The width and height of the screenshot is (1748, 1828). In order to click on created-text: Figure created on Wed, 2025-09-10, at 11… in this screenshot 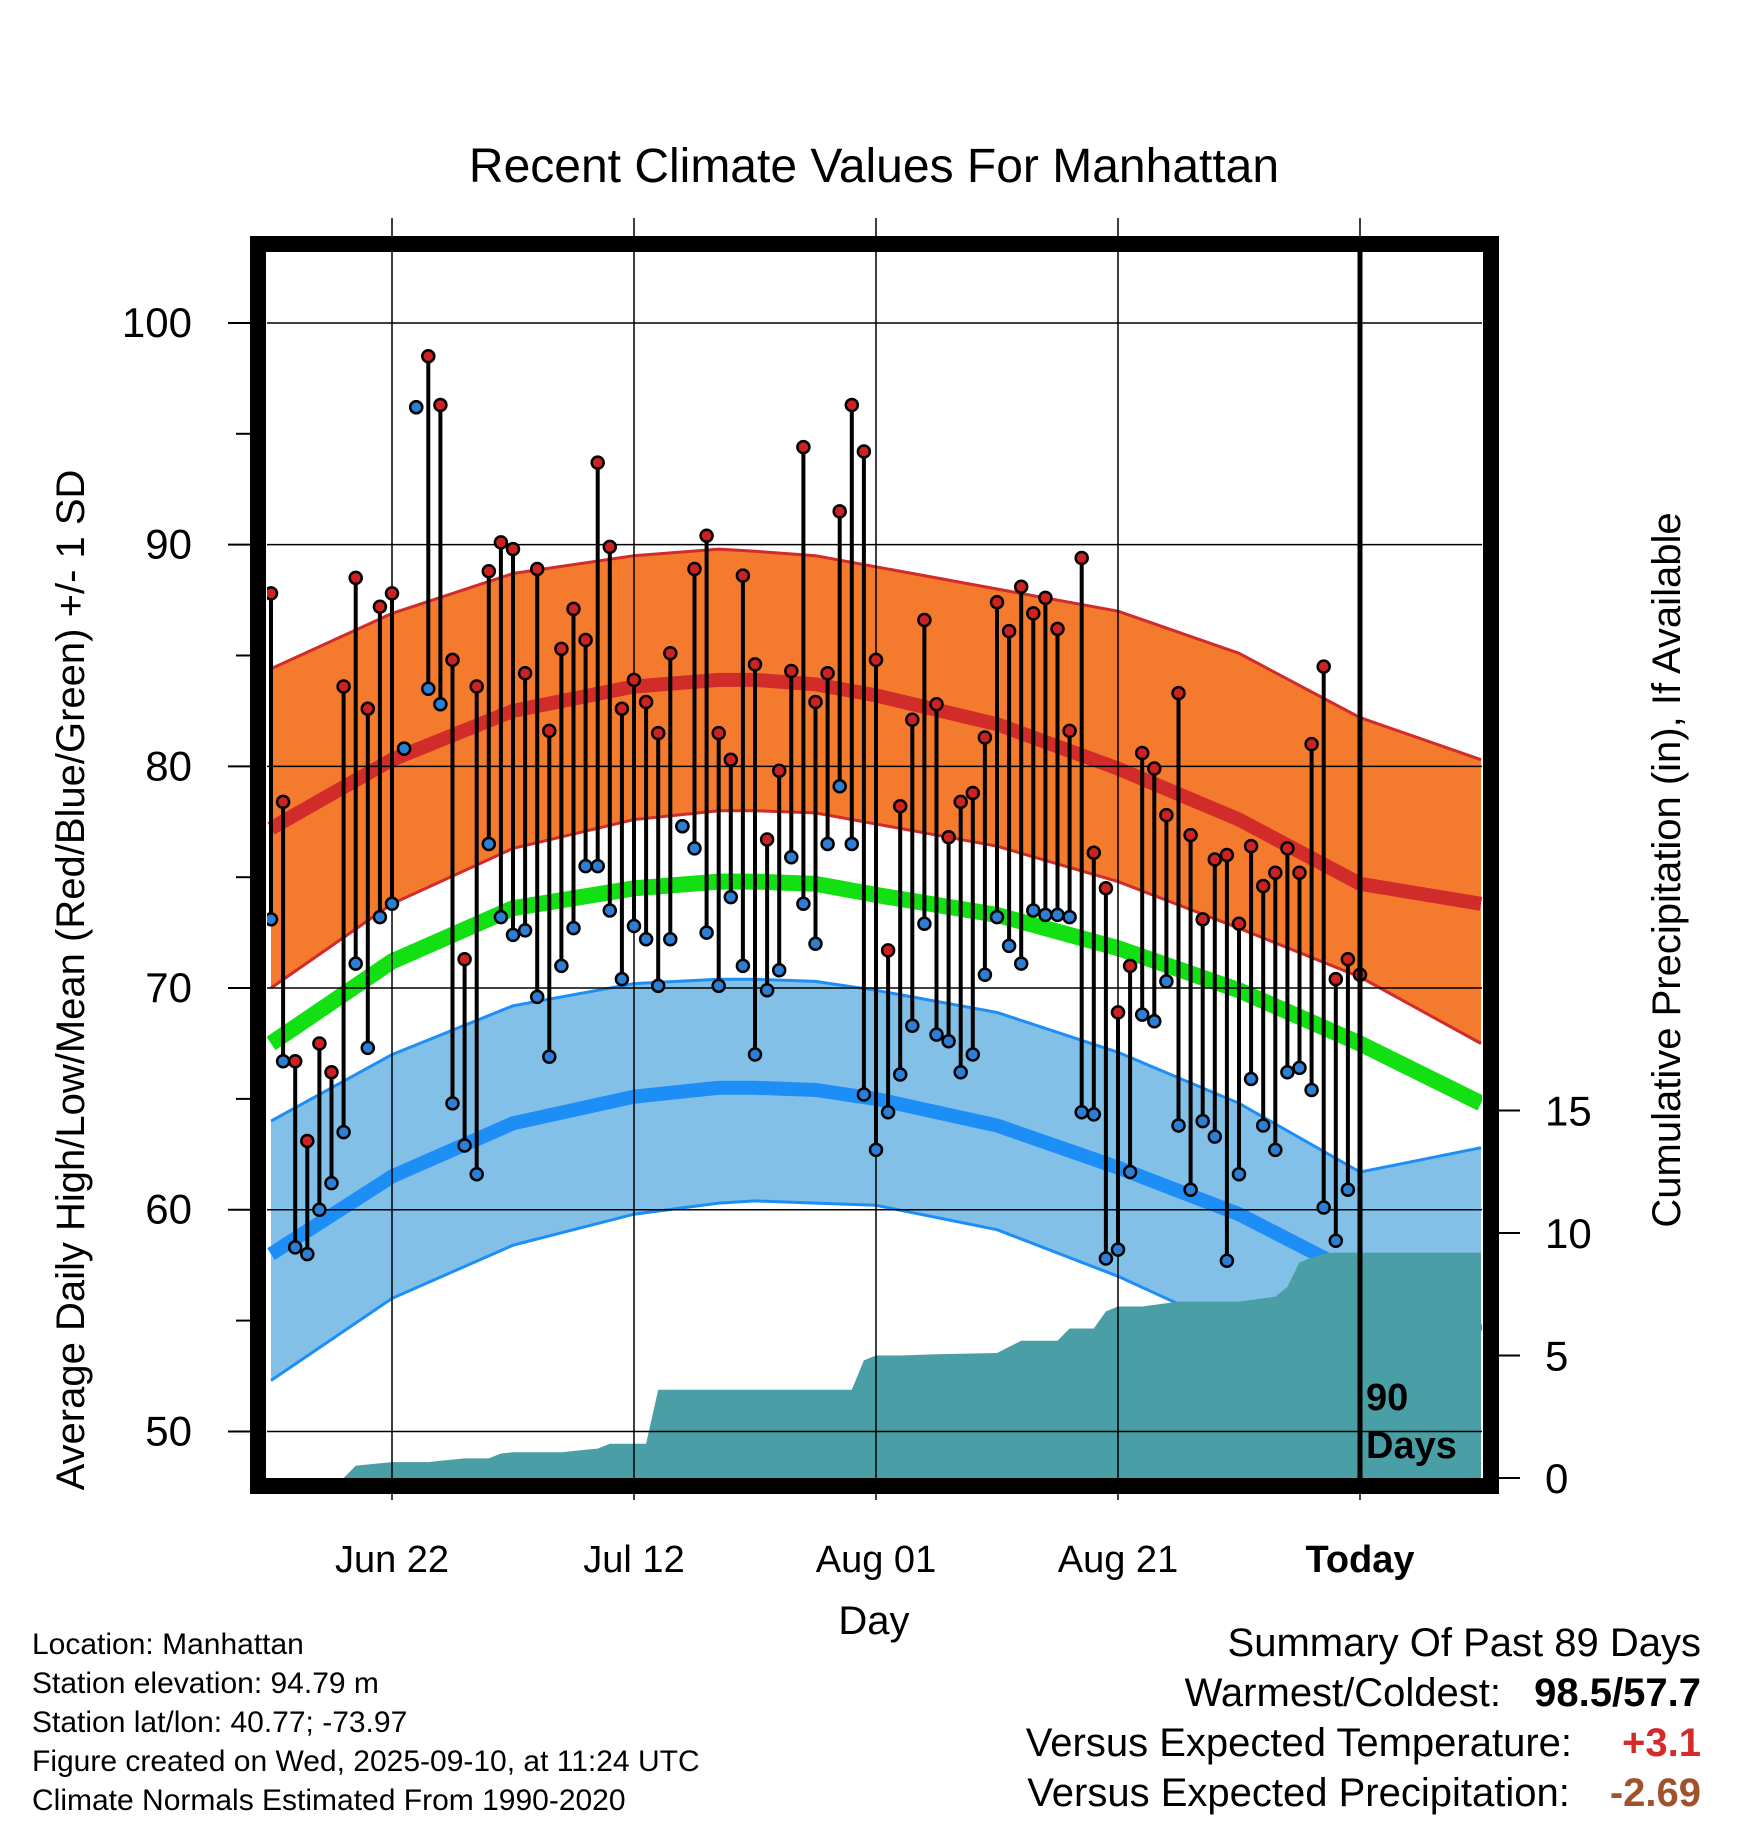, I will do `click(366, 1761)`.